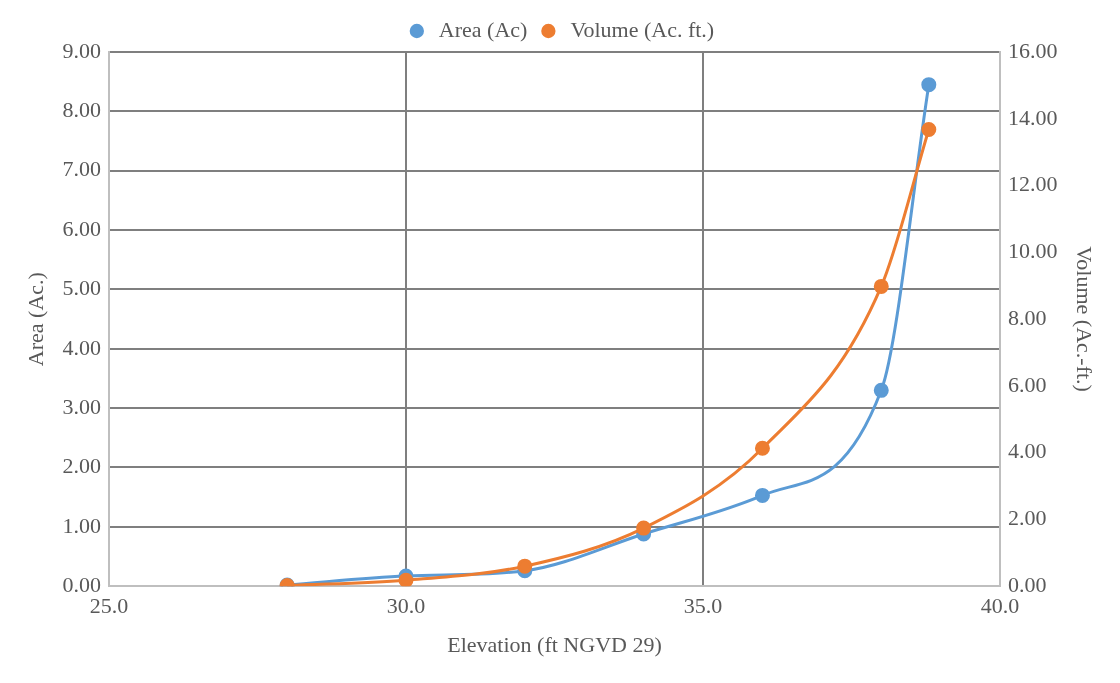  What do you see at coordinates (1027, 518) in the screenshot?
I see `y2-tick-label: 2.00` at bounding box center [1027, 518].